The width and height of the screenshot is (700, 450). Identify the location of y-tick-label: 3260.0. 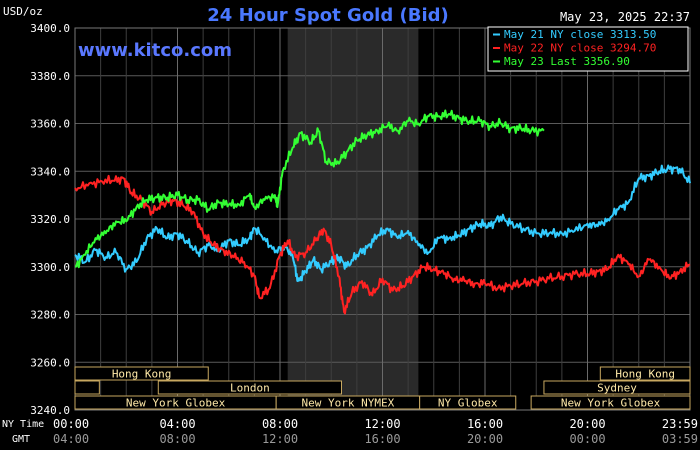
(50, 362).